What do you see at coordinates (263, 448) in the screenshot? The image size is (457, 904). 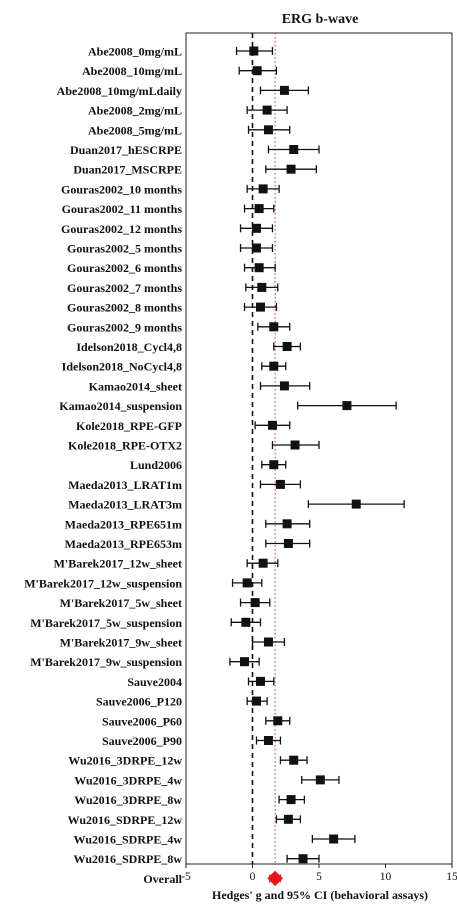 I see `reference-lines` at bounding box center [263, 448].